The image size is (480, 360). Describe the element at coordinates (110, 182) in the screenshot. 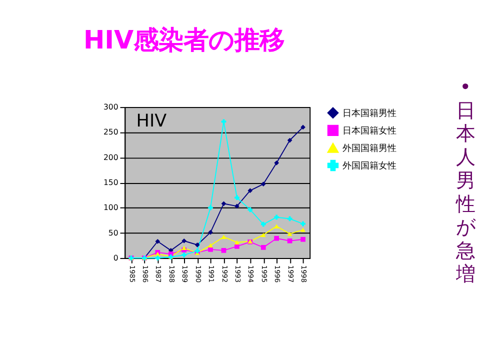

I see `y-tick-label: 150` at that location.